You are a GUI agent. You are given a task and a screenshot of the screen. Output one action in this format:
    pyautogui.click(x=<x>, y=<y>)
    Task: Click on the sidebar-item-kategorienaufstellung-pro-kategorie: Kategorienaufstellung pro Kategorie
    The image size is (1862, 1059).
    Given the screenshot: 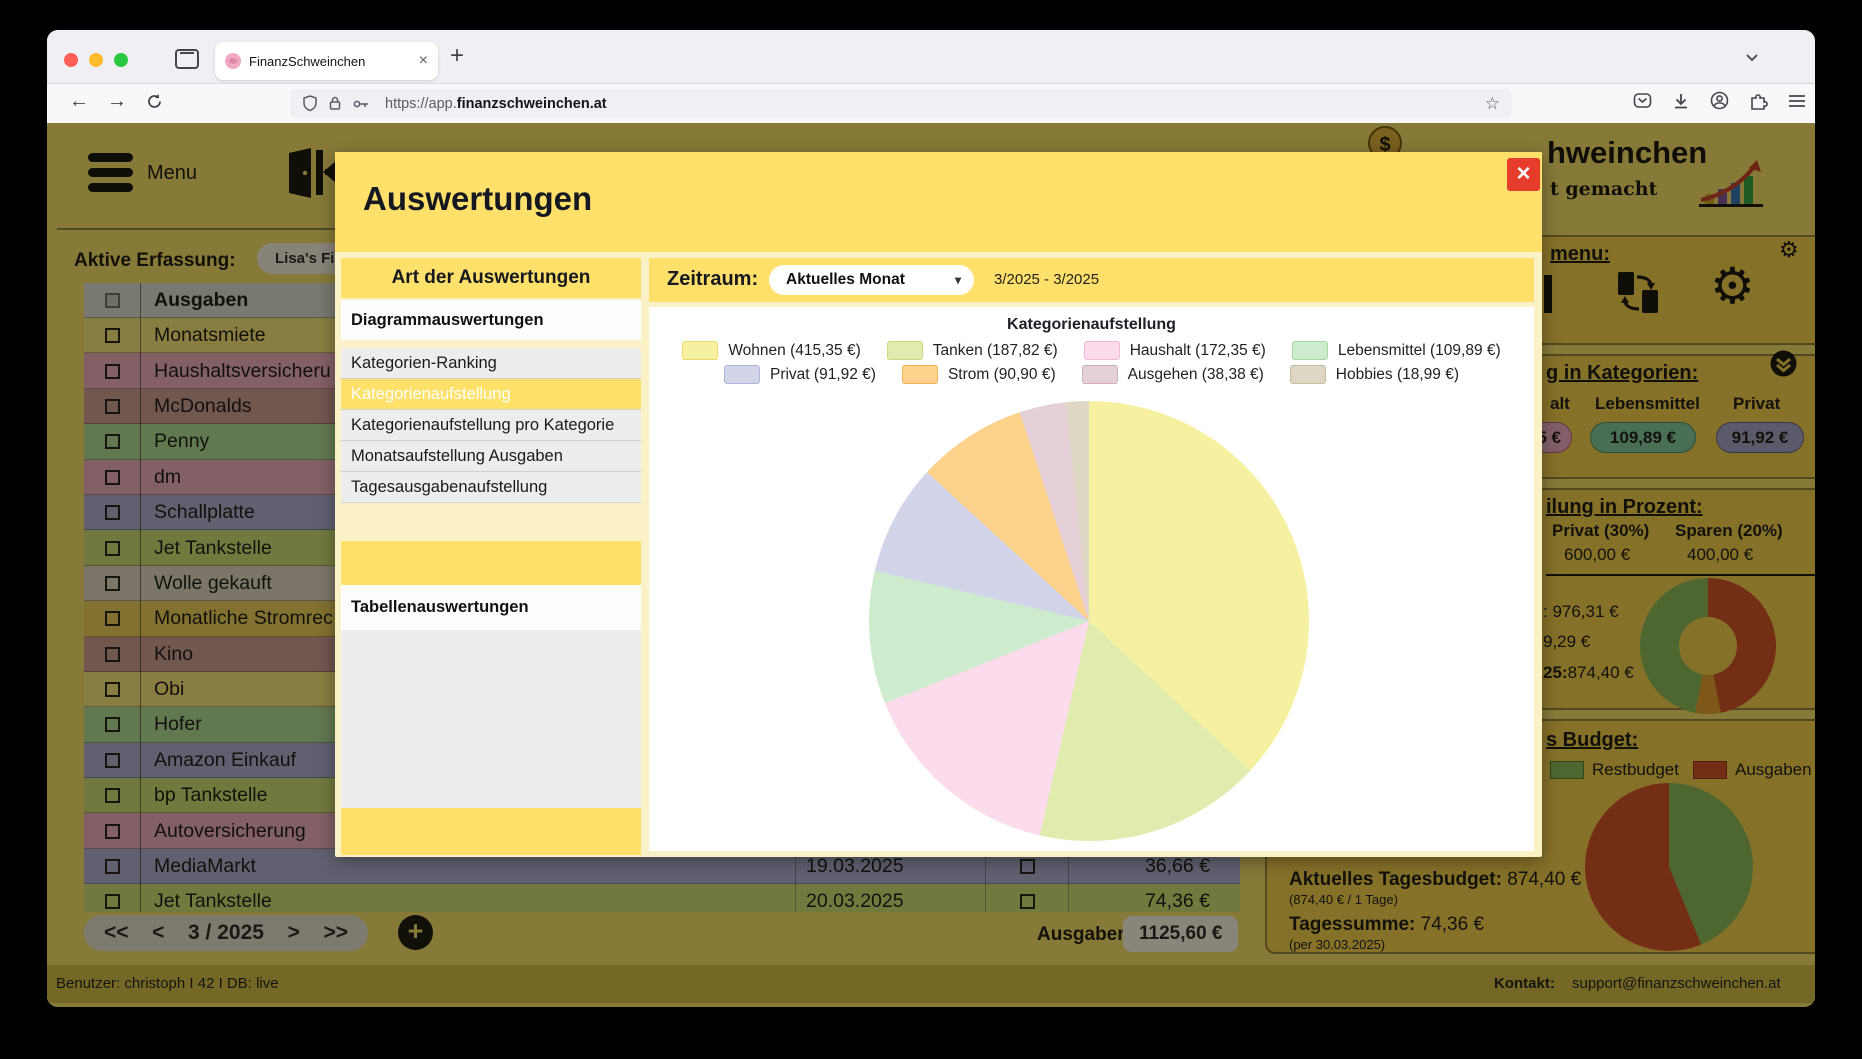 What is the action you would take?
    pyautogui.click(x=491, y=425)
    